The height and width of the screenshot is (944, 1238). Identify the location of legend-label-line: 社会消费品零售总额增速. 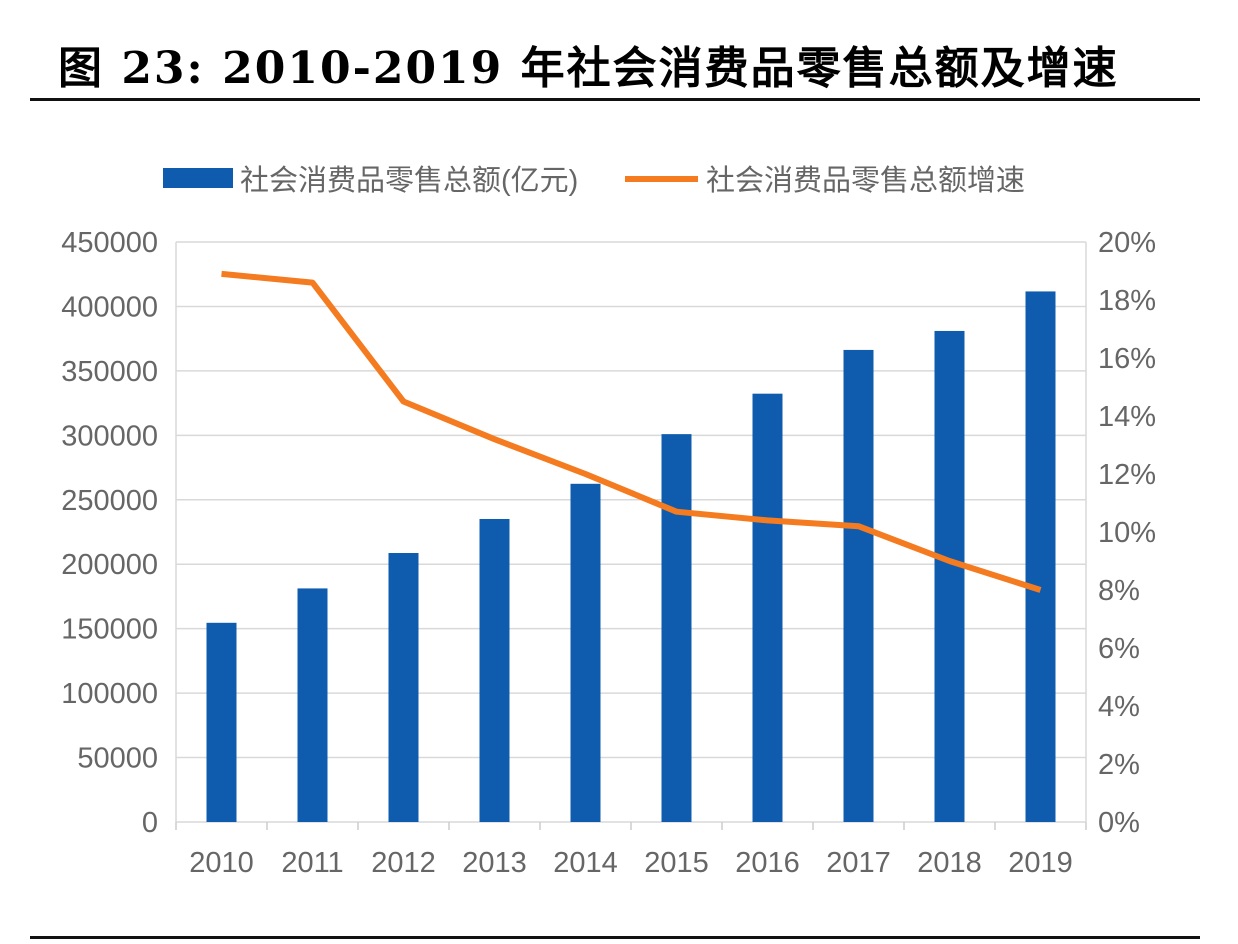
(865, 180).